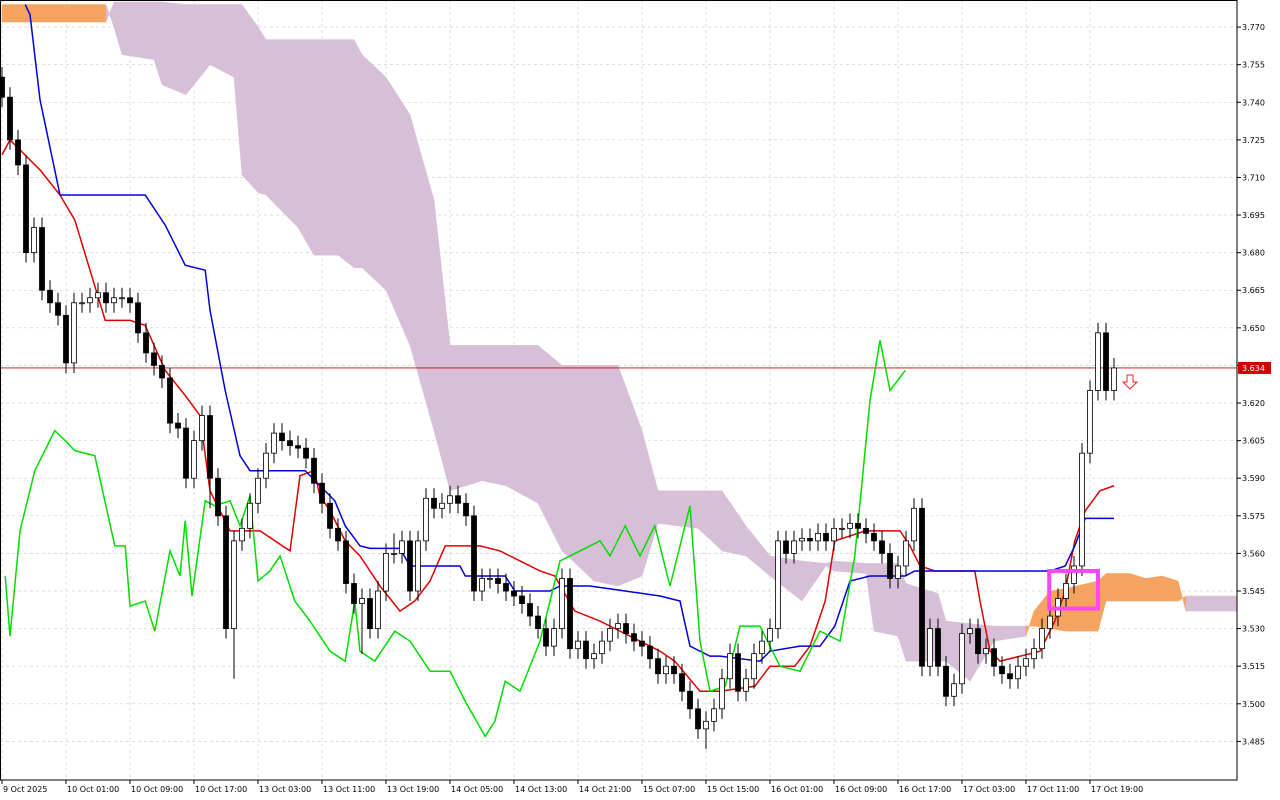 This screenshot has height=800, width=1280. What do you see at coordinates (925, 789) in the screenshot?
I see `x-tick-label: 16 Oct 17:00` at bounding box center [925, 789].